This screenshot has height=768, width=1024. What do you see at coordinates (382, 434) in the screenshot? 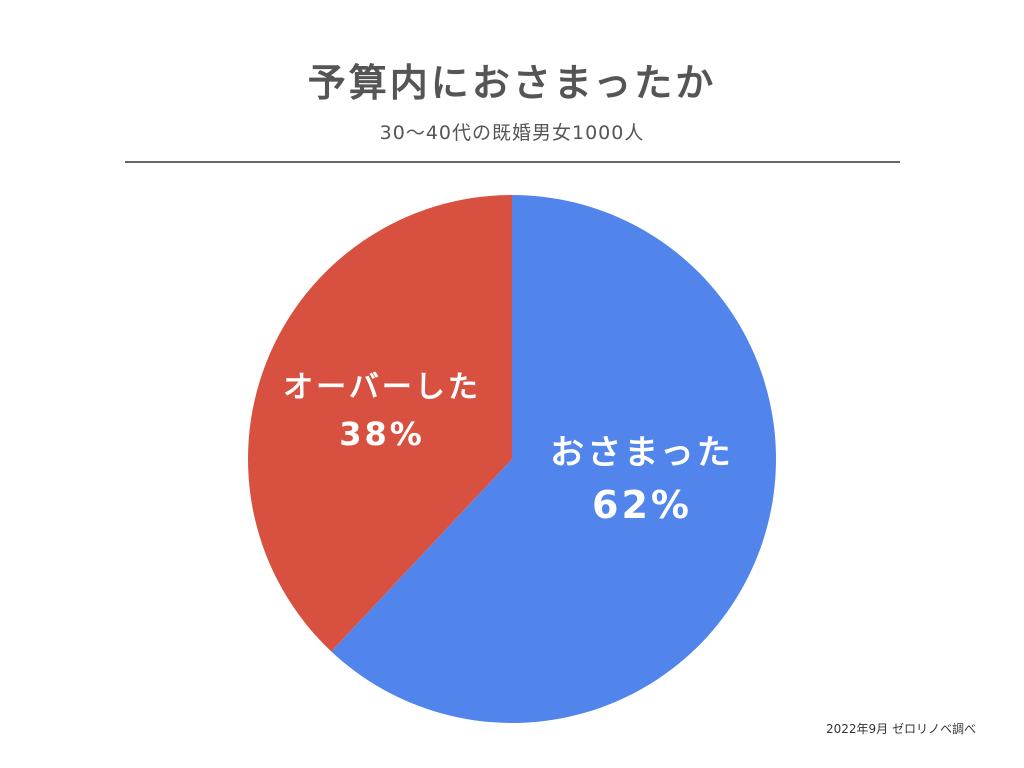
I see `slice-value-label-2: 38%` at bounding box center [382, 434].